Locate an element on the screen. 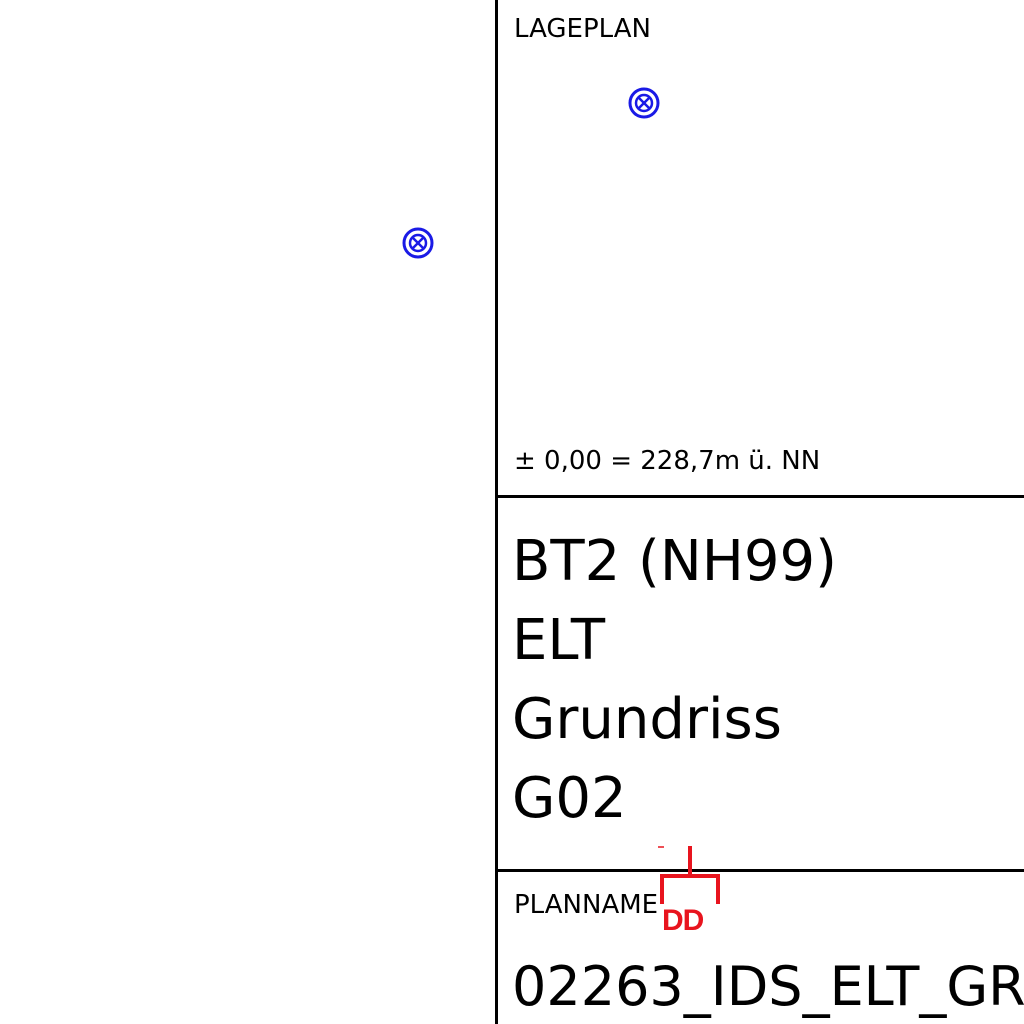 The image size is (1024, 1024). site-plan-label: LAGEPLAN is located at coordinates (582, 29).